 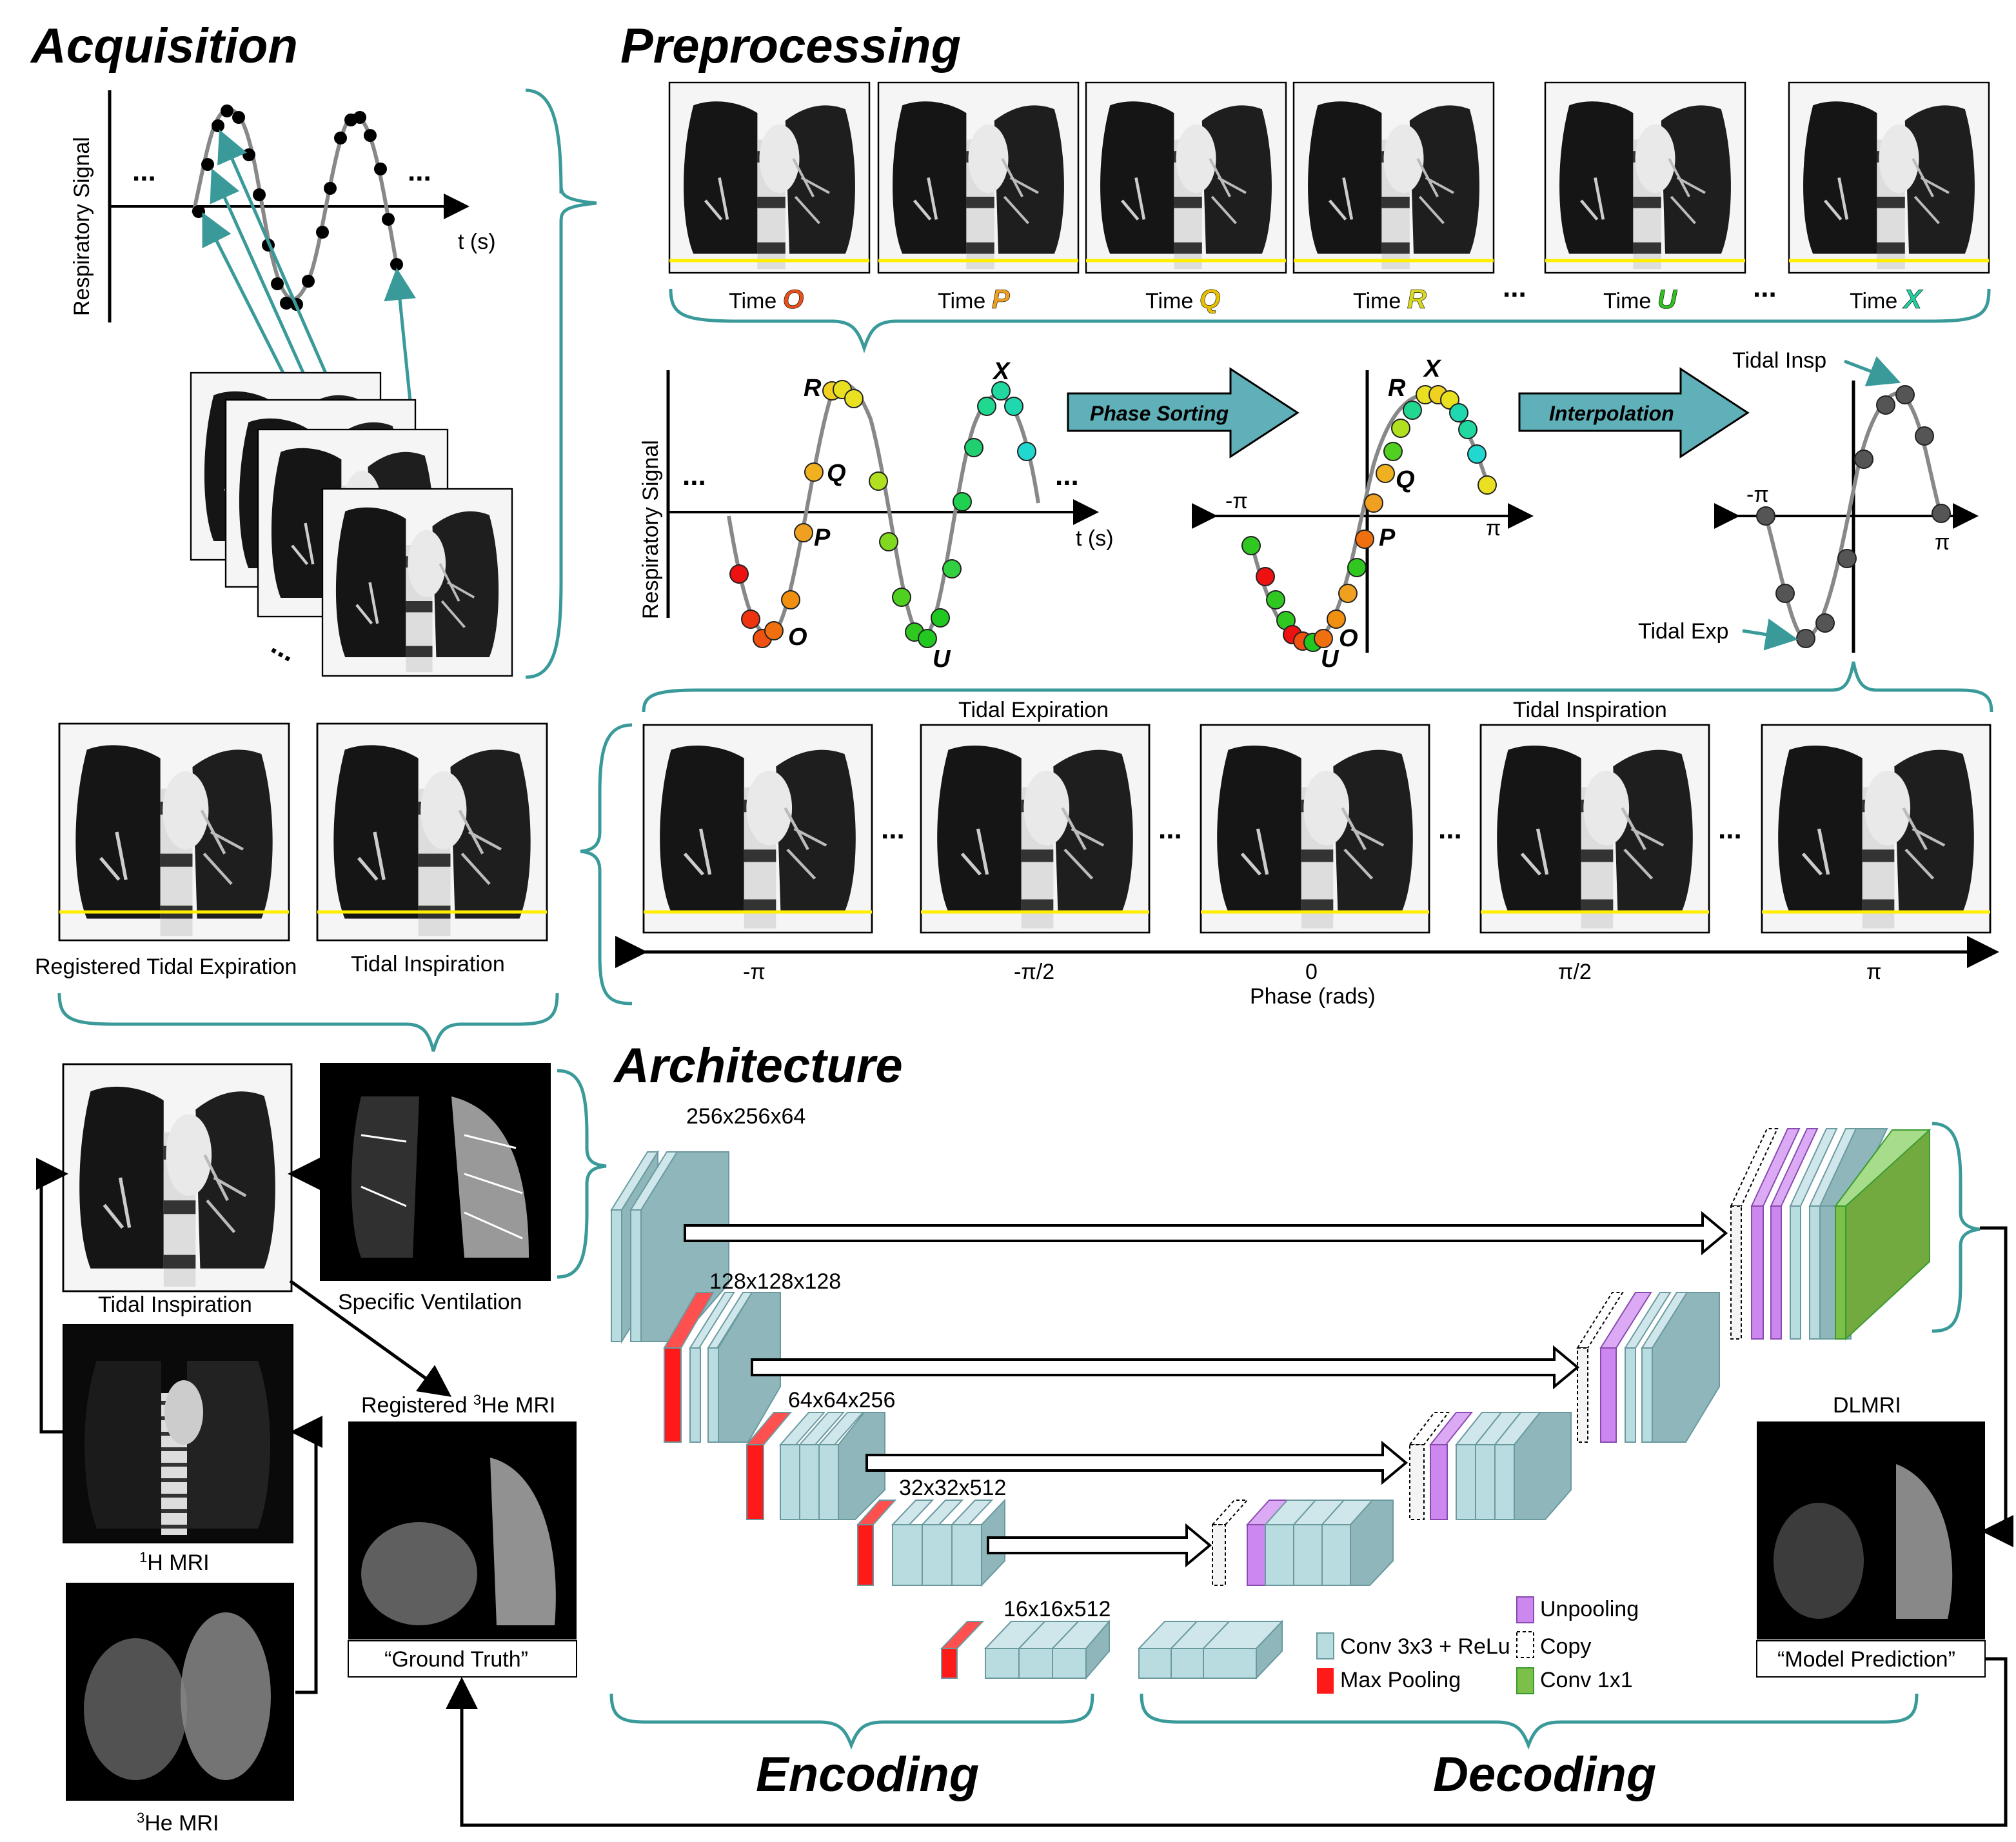 I want to click on dim-2: 128x128x128, so click(x=775, y=1281).